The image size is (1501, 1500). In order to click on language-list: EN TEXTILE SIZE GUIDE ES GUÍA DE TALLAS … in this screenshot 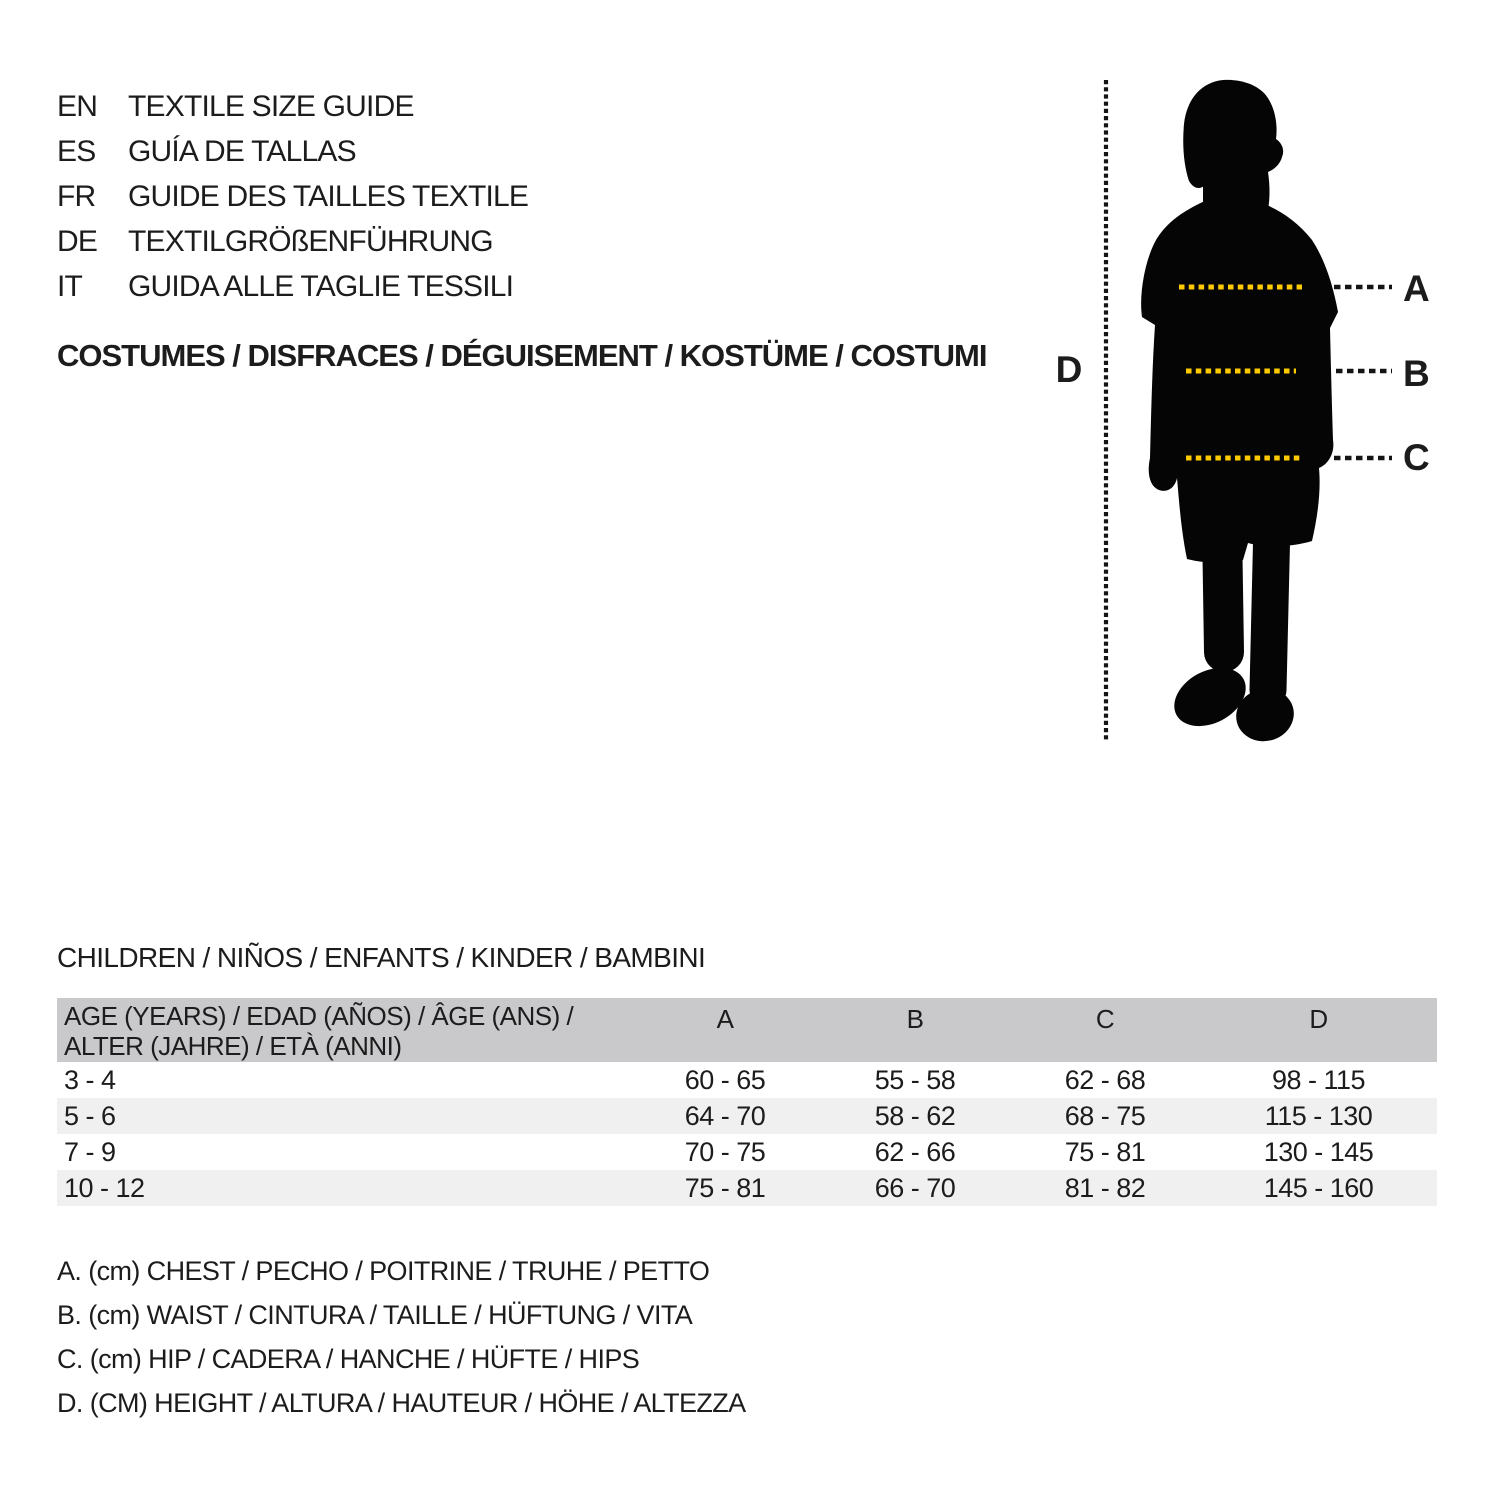, I will do `click(293, 196)`.